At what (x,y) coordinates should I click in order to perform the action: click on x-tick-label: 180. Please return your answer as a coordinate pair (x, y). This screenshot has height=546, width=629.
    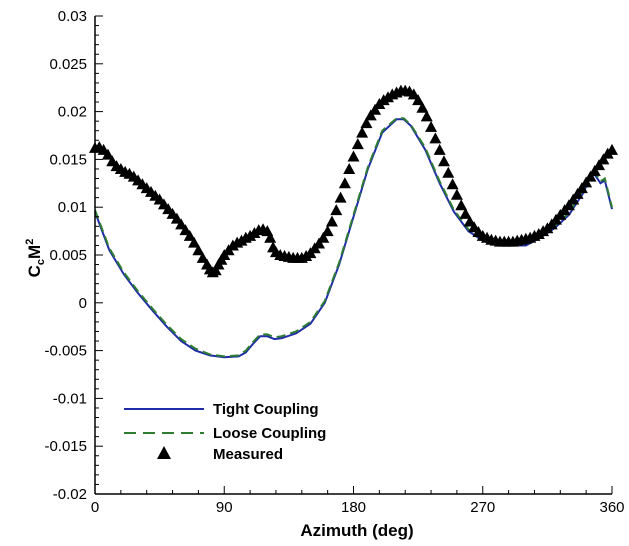
    Looking at the image, I should click on (353, 507).